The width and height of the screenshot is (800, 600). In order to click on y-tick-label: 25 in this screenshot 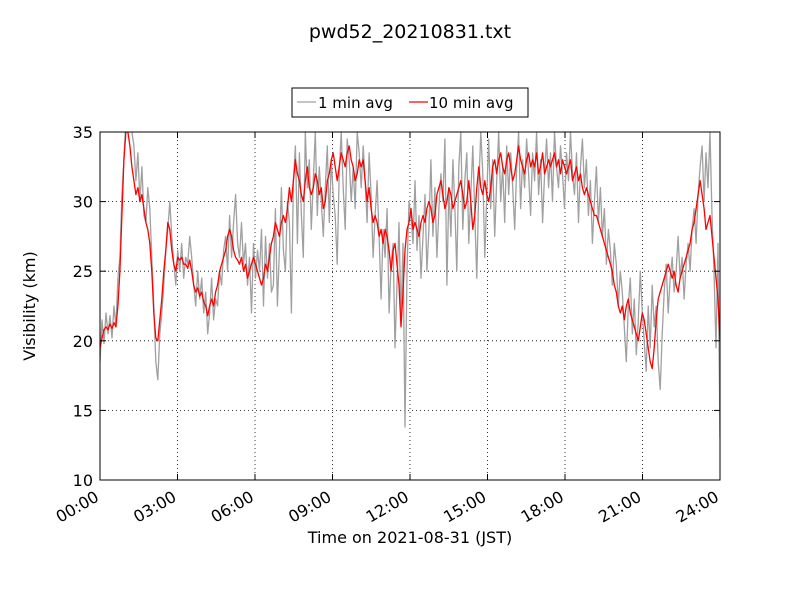, I will do `click(83, 271)`.